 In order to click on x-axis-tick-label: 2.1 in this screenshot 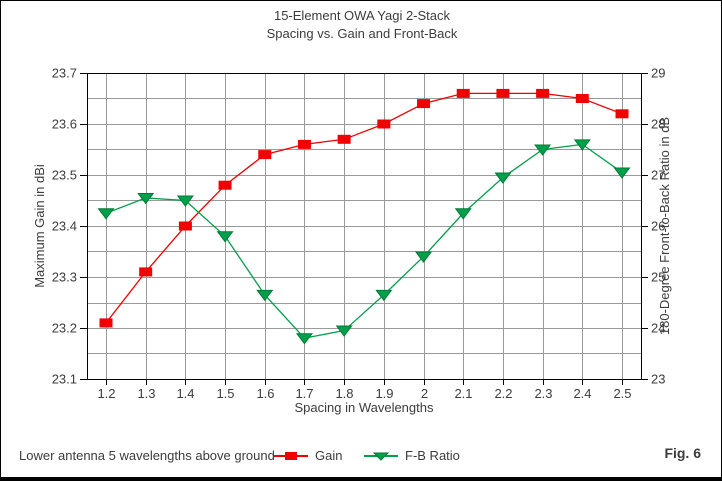, I will do `click(463, 393)`.